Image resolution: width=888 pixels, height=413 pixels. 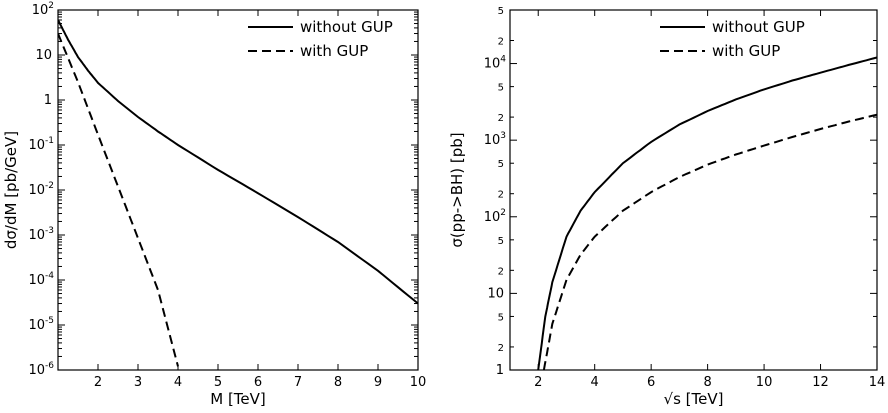 I want to click on x-tick-label: 12, so click(x=820, y=382).